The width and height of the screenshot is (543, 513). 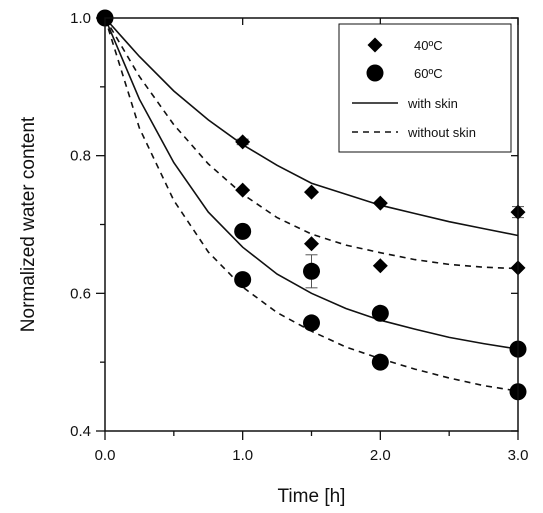 What do you see at coordinates (375, 85) in the screenshot?
I see `legend-symbols` at bounding box center [375, 85].